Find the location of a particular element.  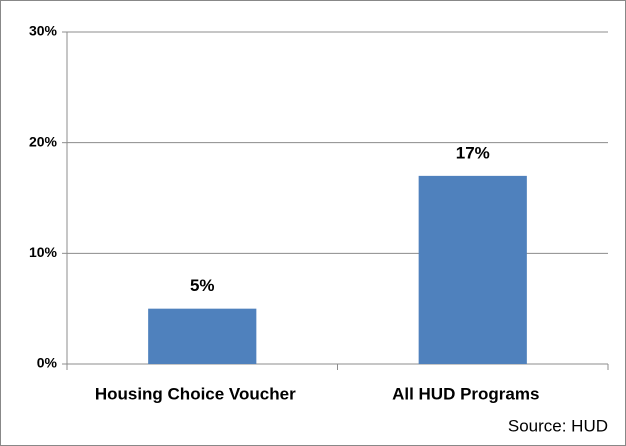

x-tick-label: All HUD Programs is located at coordinates (465, 393).